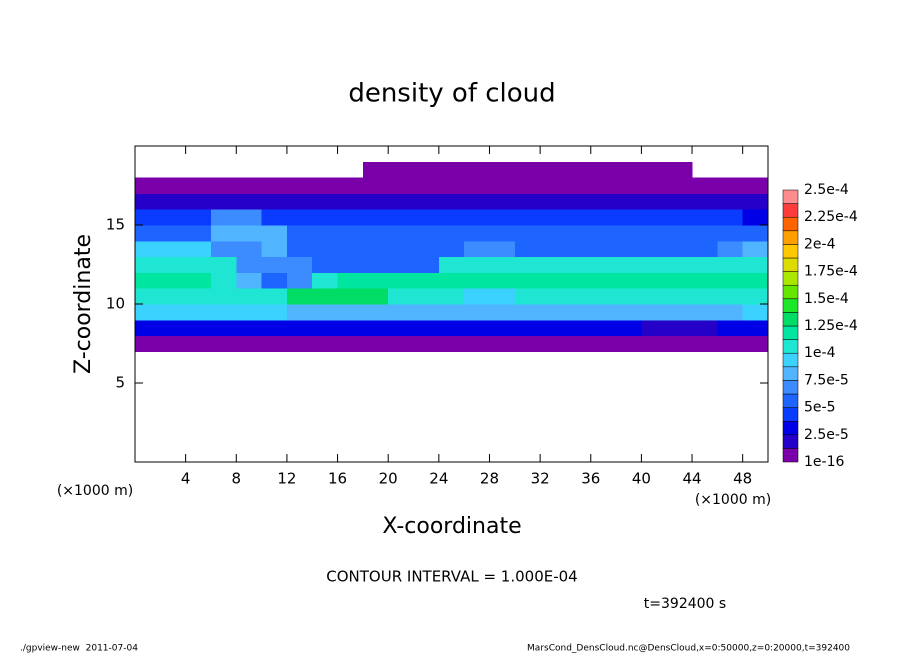 The width and height of the screenshot is (904, 654). What do you see at coordinates (831, 217) in the screenshot?
I see `colorbar-label: 2.25e-4` at bounding box center [831, 217].